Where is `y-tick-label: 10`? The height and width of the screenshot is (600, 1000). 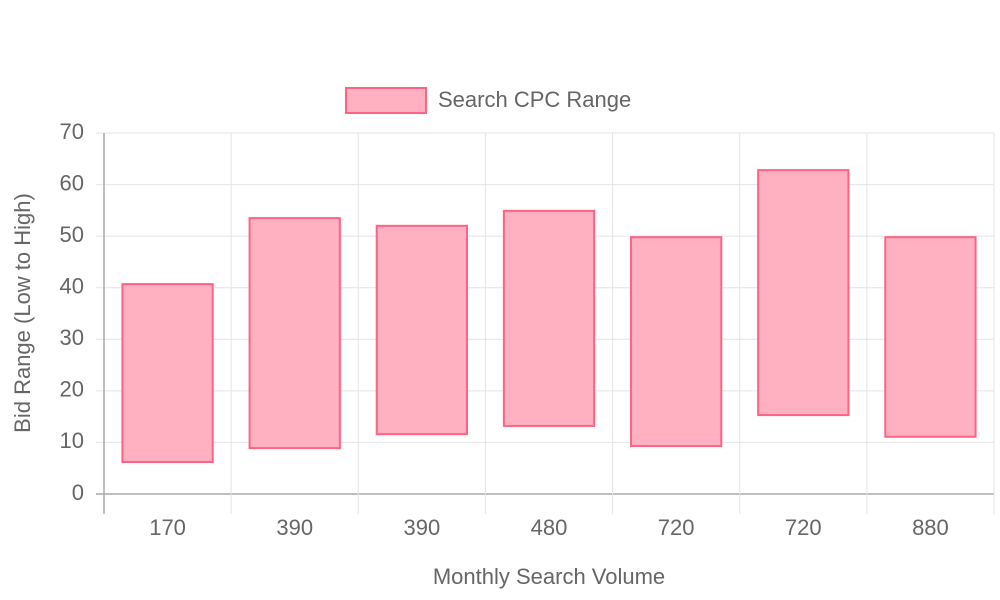
y-tick-label: 10 is located at coordinates (72, 440).